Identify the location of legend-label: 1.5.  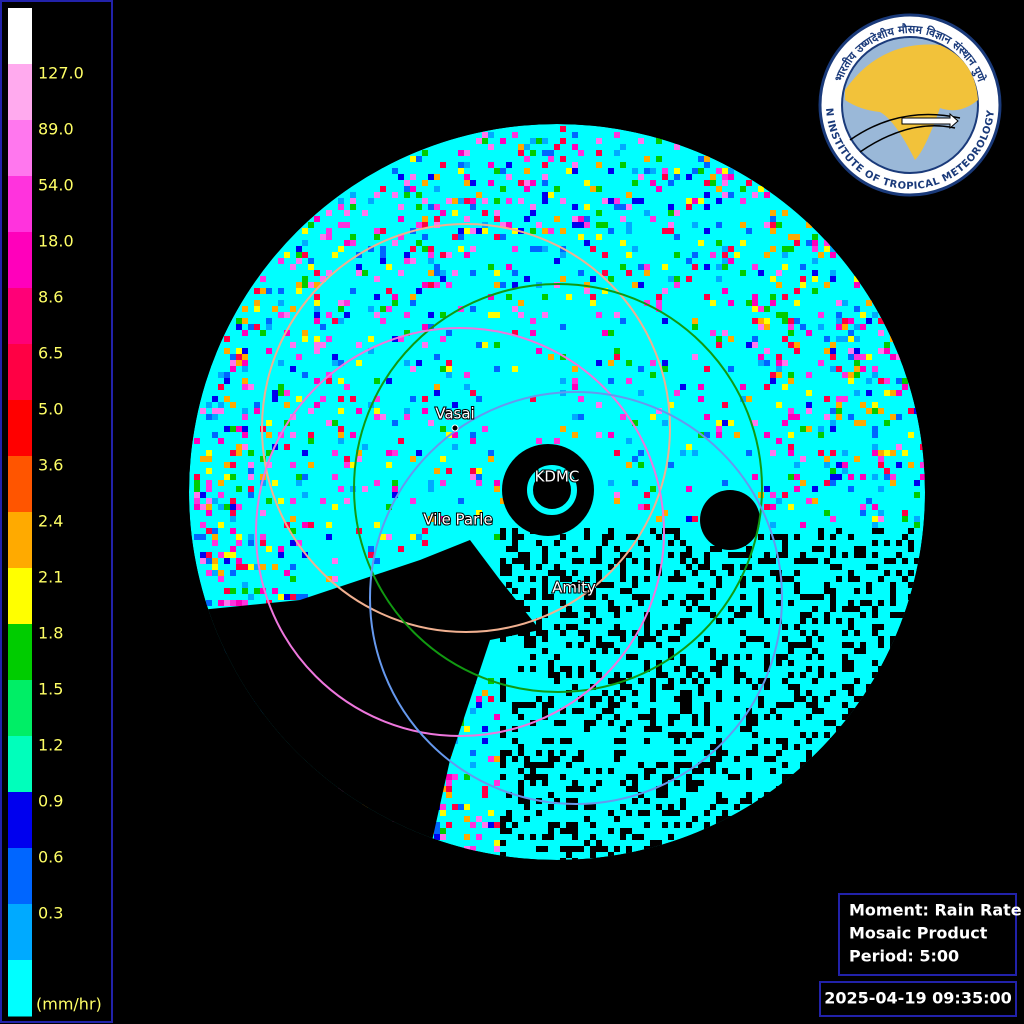
(50, 689).